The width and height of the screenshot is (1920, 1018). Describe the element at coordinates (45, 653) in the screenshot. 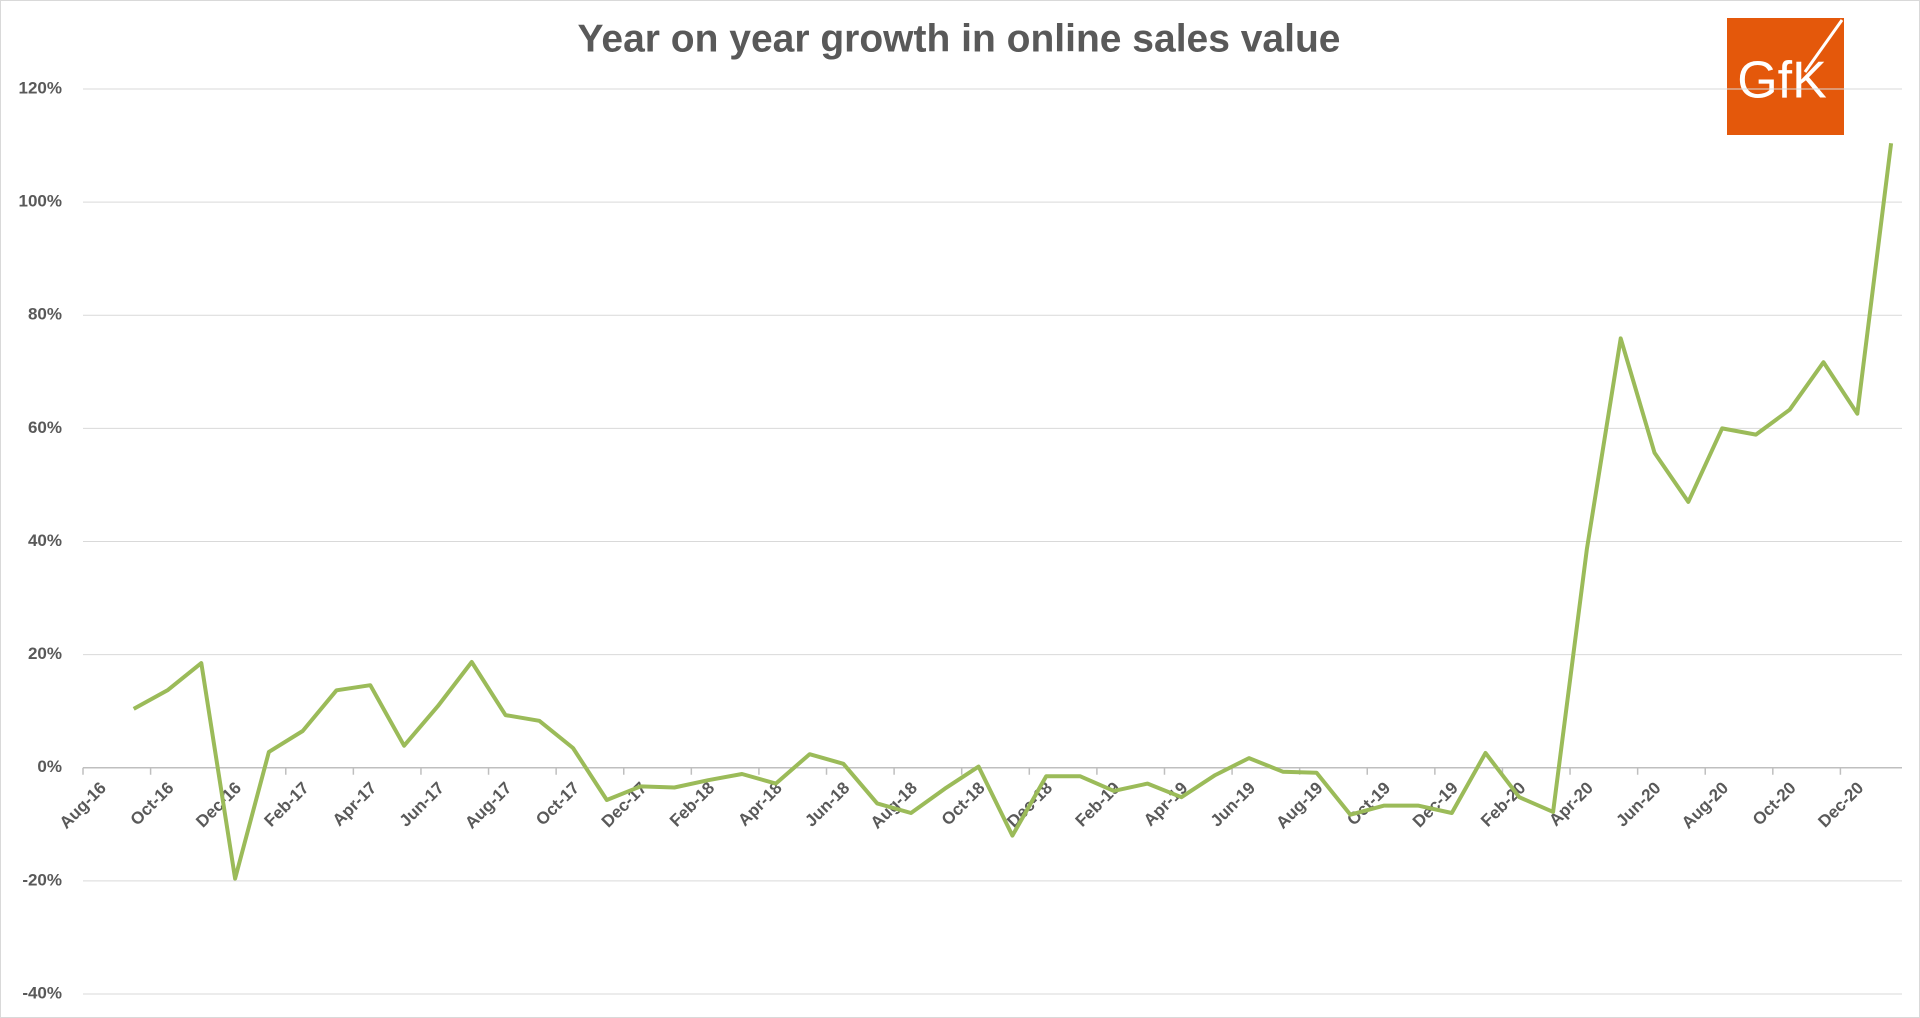

I see `y-tick-label: 20%` at that location.